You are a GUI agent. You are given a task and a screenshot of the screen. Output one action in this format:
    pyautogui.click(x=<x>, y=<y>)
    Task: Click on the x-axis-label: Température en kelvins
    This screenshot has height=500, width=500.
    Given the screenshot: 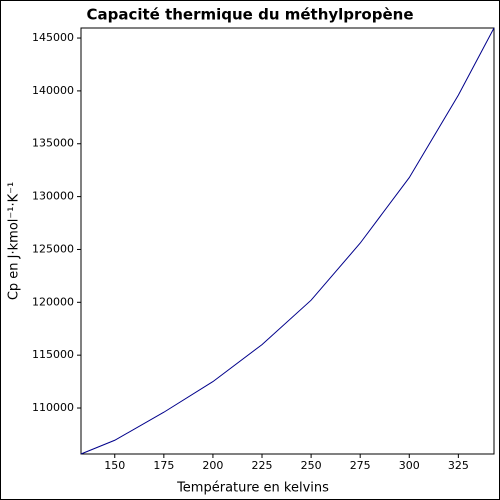 What is the action you would take?
    pyautogui.click(x=252, y=488)
    